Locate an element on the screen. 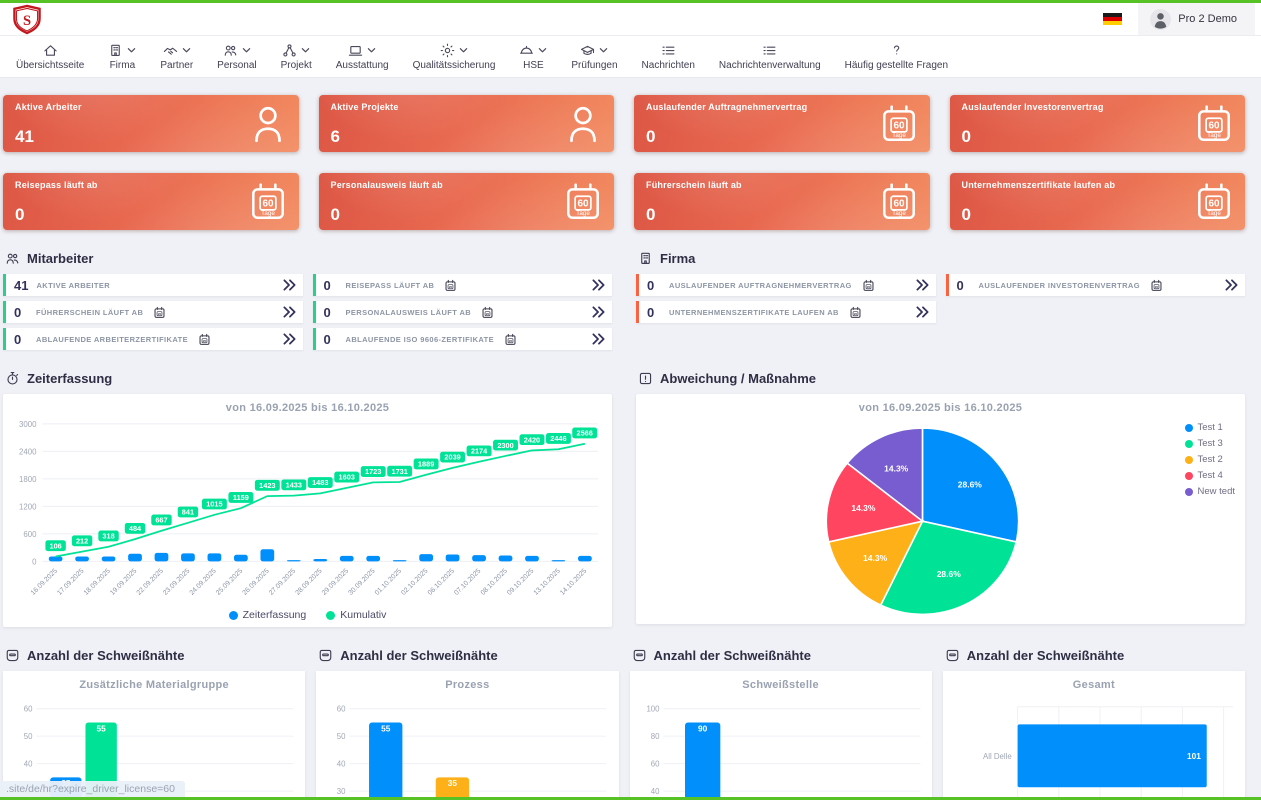 The height and width of the screenshot is (800, 1261). bottom-green-border is located at coordinates (630, 798).